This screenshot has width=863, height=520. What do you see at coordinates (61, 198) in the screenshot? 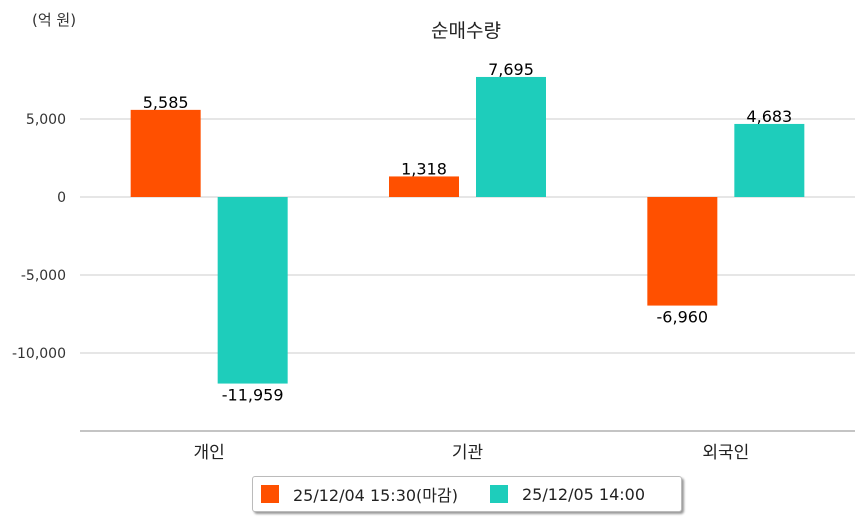
I see `y-tick-label: 0` at bounding box center [61, 198].